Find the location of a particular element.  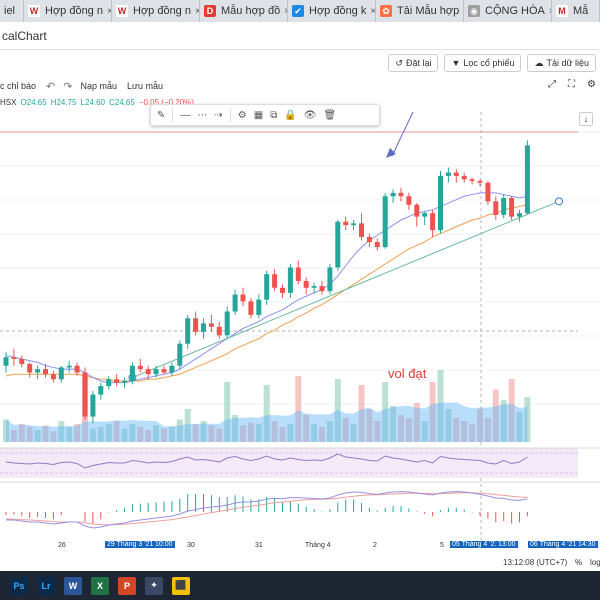

excel-icon: X is located at coordinates (100, 585).